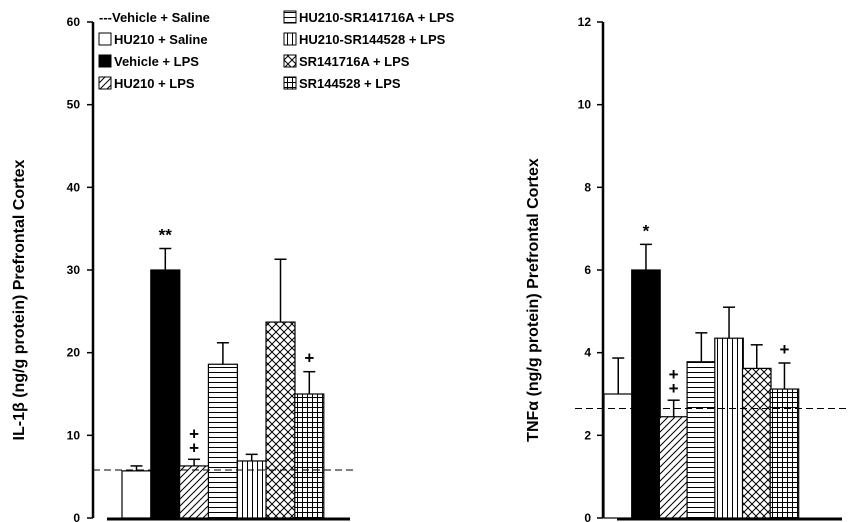 The image size is (854, 522). What do you see at coordinates (646, 230) in the screenshot?
I see `significance-marker: *` at bounding box center [646, 230].